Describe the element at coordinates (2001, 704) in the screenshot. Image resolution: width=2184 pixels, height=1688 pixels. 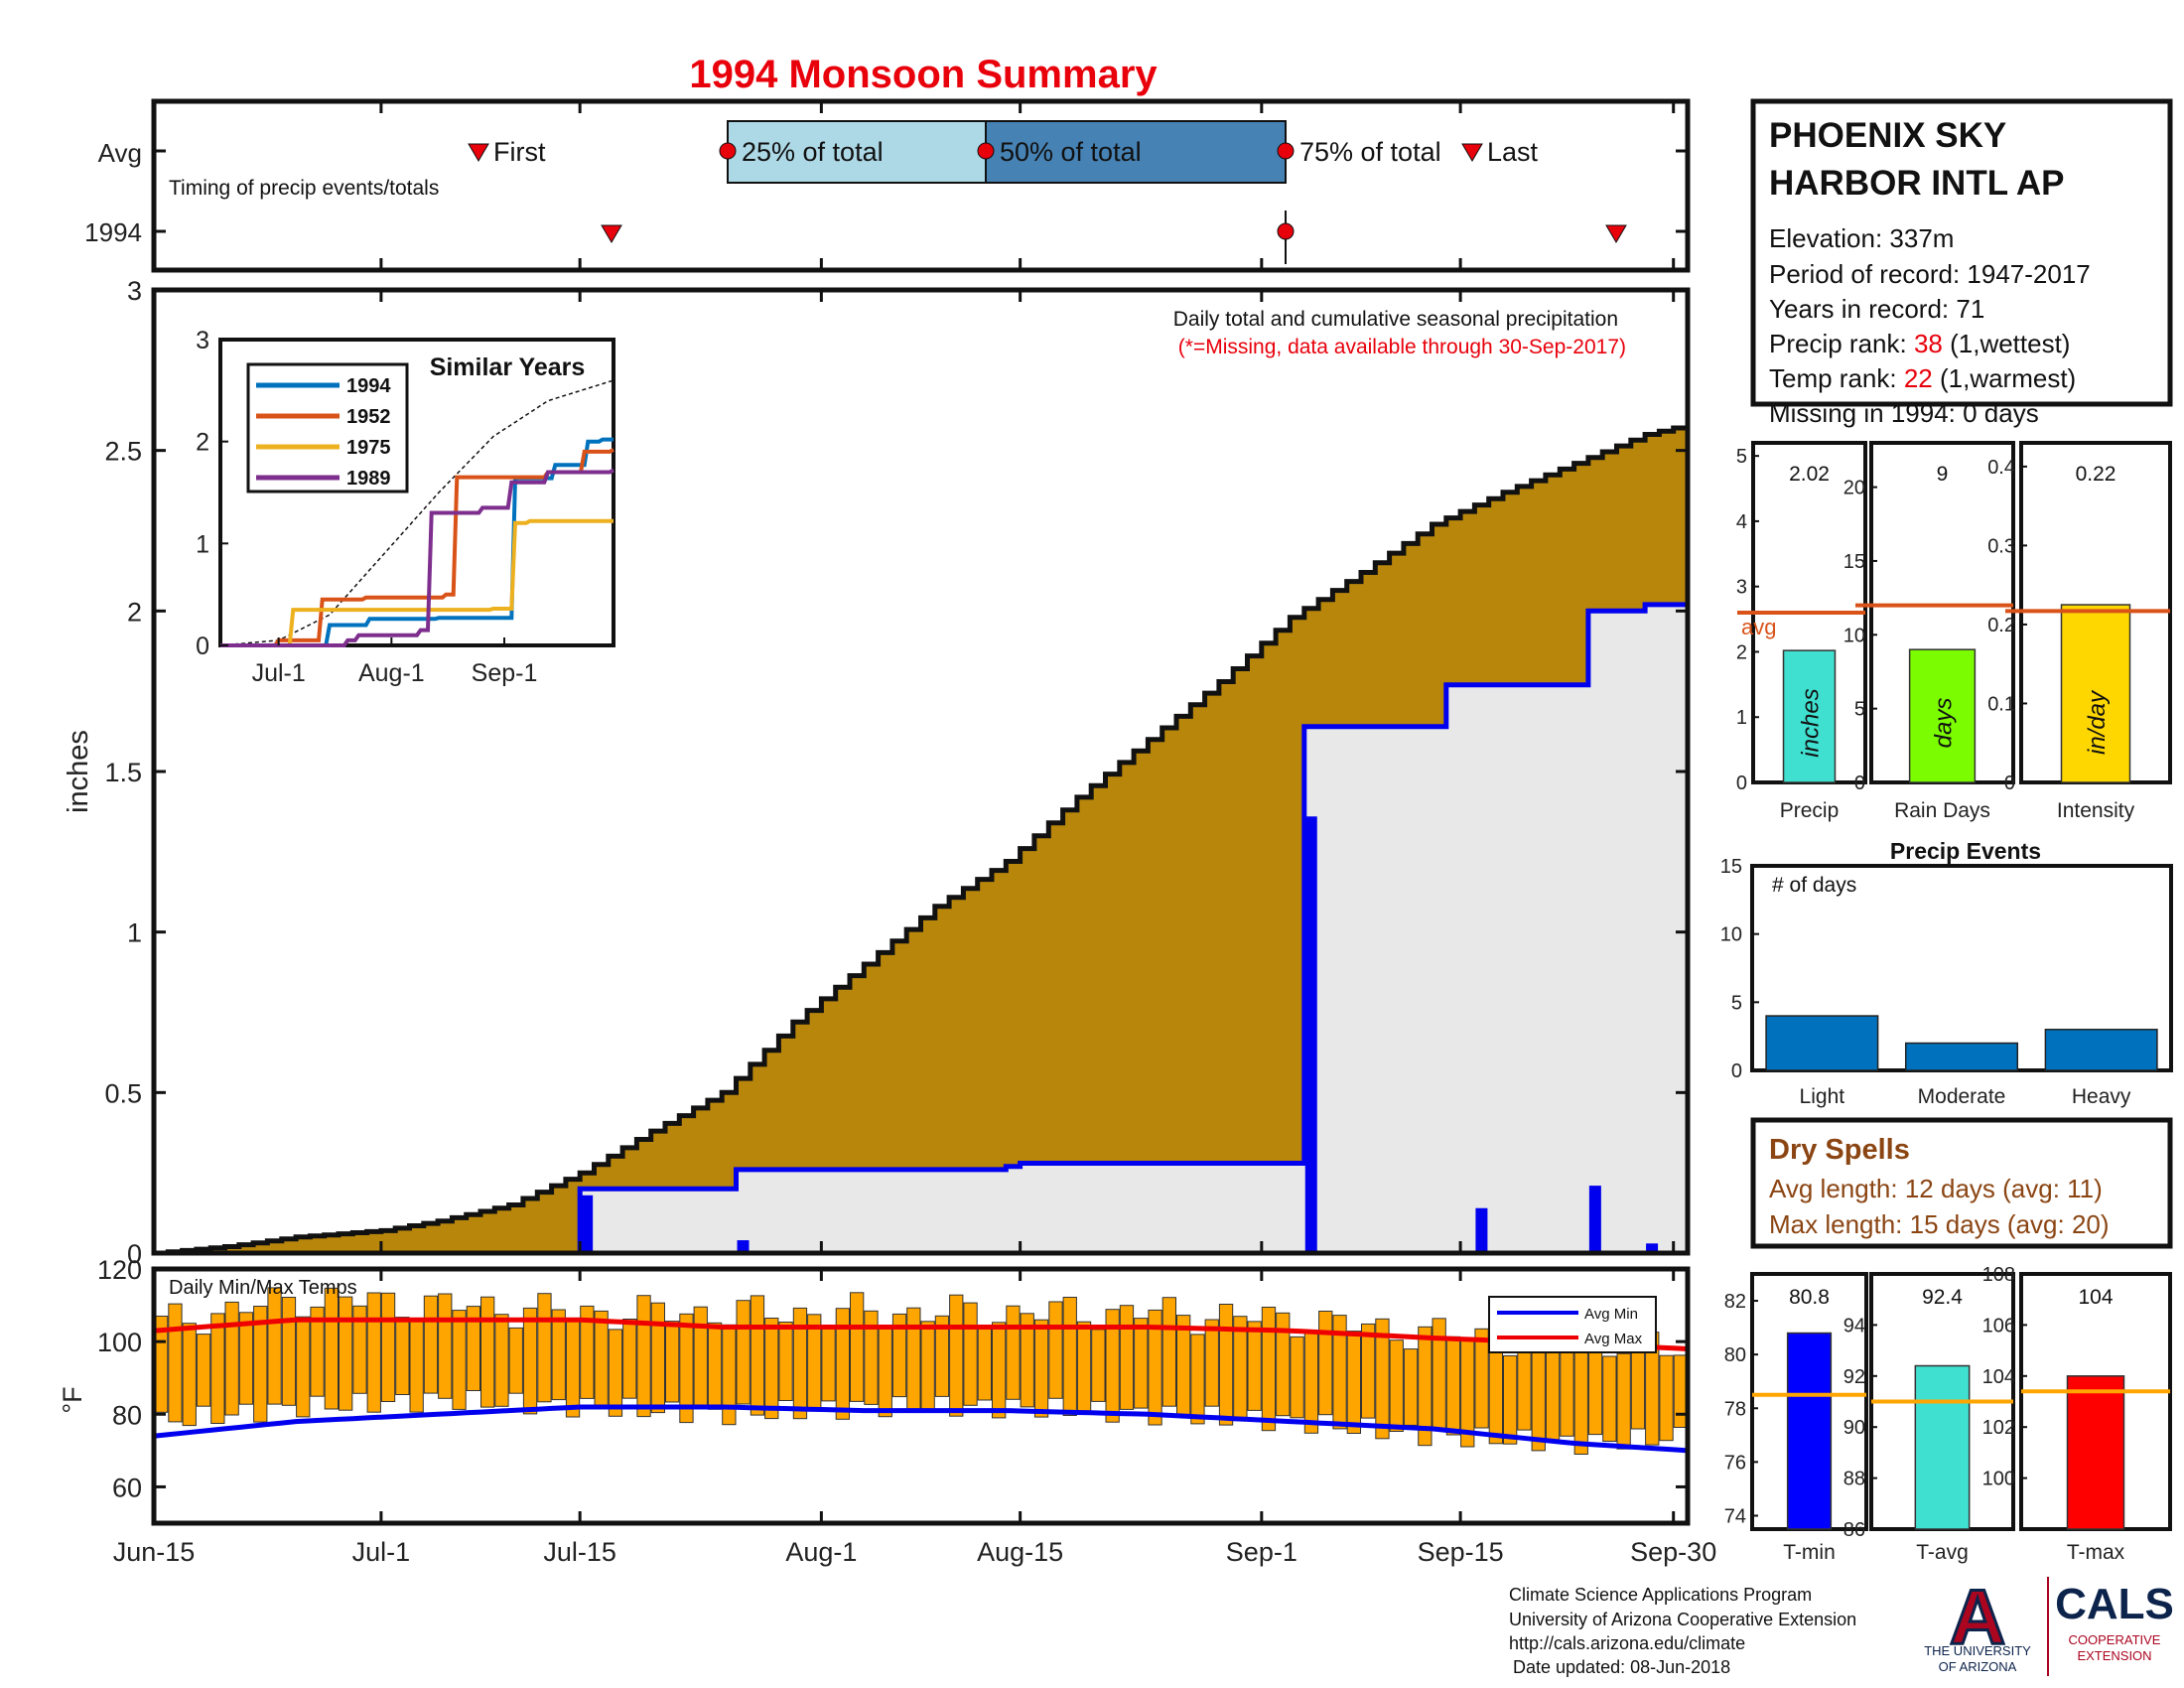
I see `summary-tick-label-2: 0.1` at that location.